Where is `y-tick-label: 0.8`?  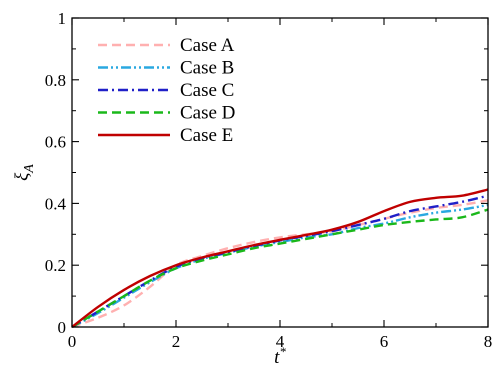 y-tick-label: 0.8 is located at coordinates (55, 80).